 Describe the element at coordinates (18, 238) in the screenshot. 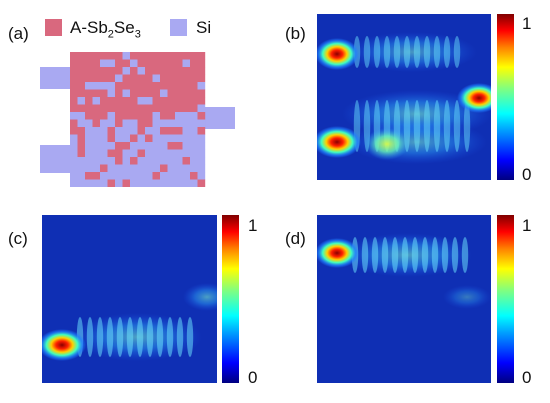

I see `panel-c-label: (c)` at that location.